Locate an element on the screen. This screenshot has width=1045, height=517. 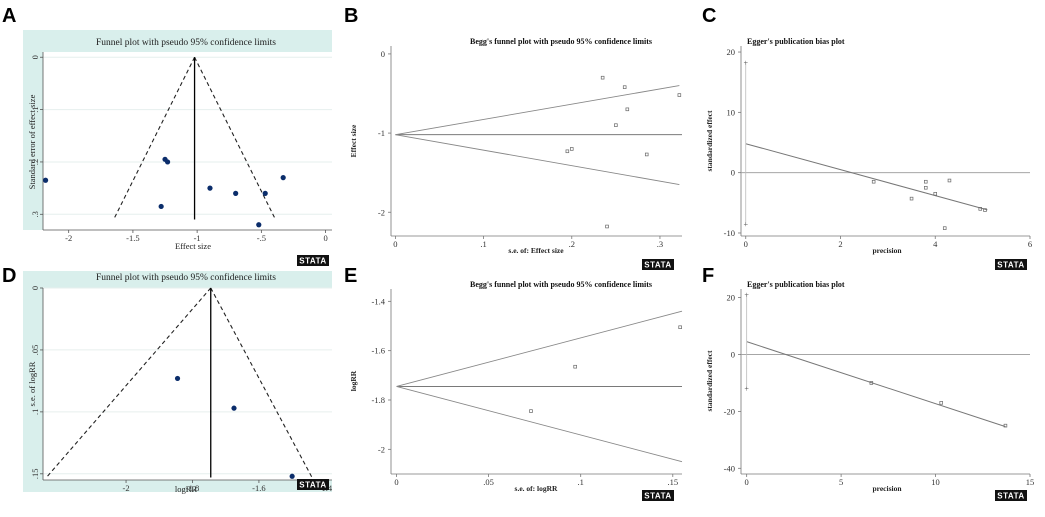
panel-label: C is located at coordinates (709, 16).